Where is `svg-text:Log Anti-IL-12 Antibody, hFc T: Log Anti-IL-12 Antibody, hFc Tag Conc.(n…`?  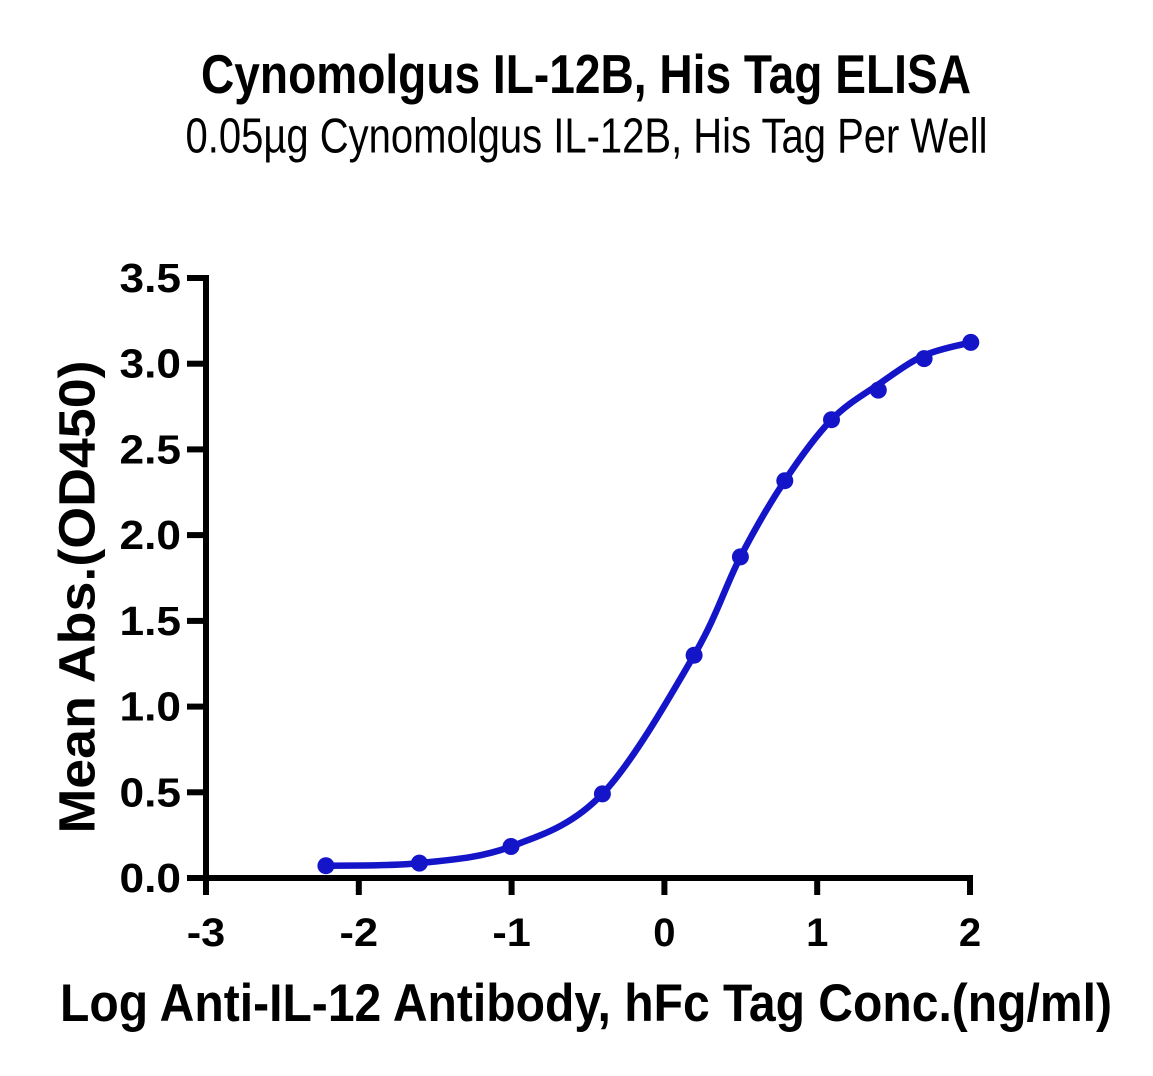
svg-text:Log Anti-IL-12 Antibody, hFc T: Log Anti-IL-12 Antibody, hFc Tag Conc.(n… is located at coordinates (586, 1003).